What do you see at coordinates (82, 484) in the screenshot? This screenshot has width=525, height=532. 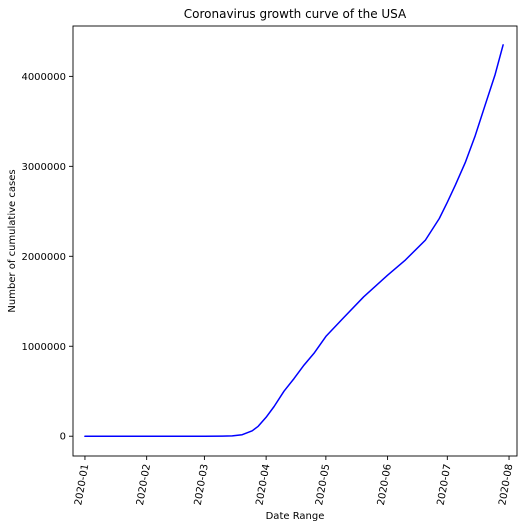 I see `x-tick-label: 2020-01` at bounding box center [82, 484].